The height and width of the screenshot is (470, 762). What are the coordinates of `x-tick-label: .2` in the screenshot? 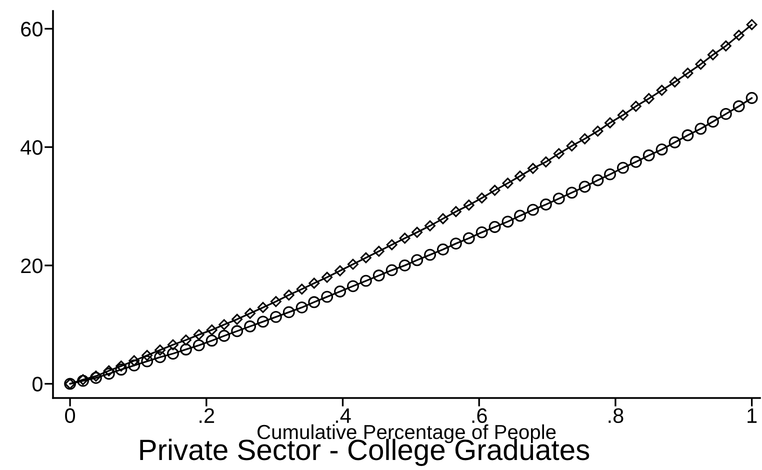 It's located at (207, 415).